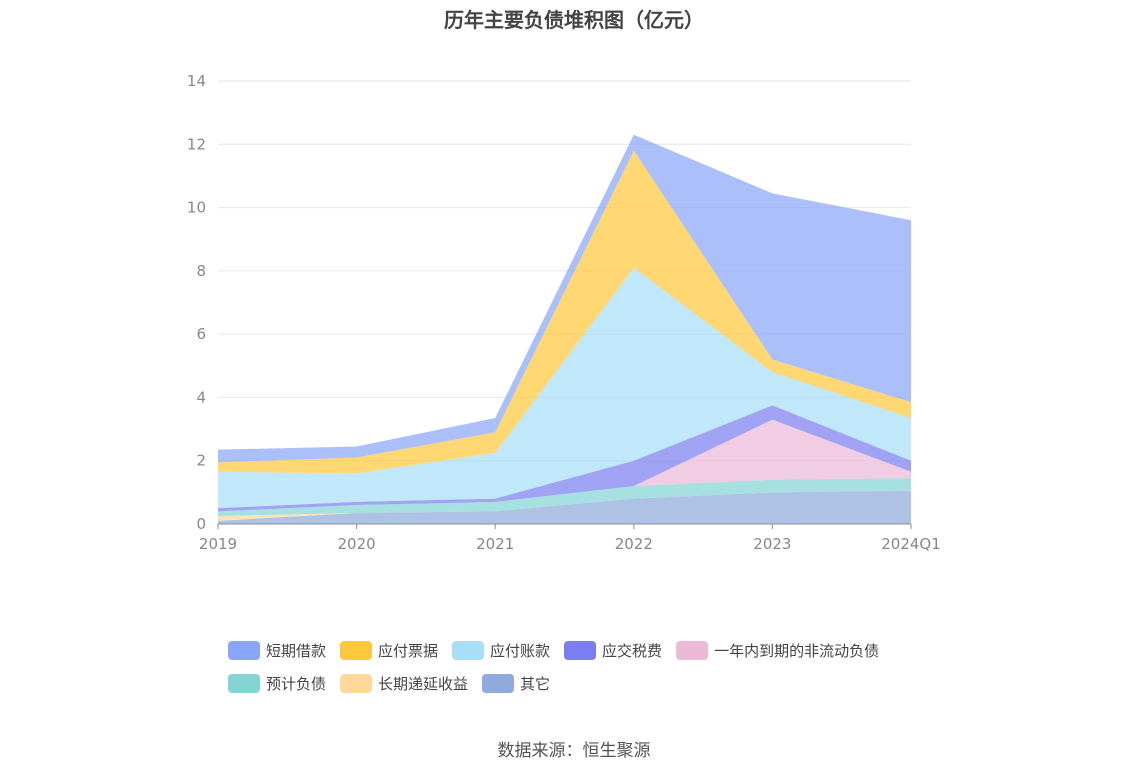 The image size is (1148, 776). Describe the element at coordinates (296, 651) in the screenshot. I see `legend-label: 短期借款` at that location.